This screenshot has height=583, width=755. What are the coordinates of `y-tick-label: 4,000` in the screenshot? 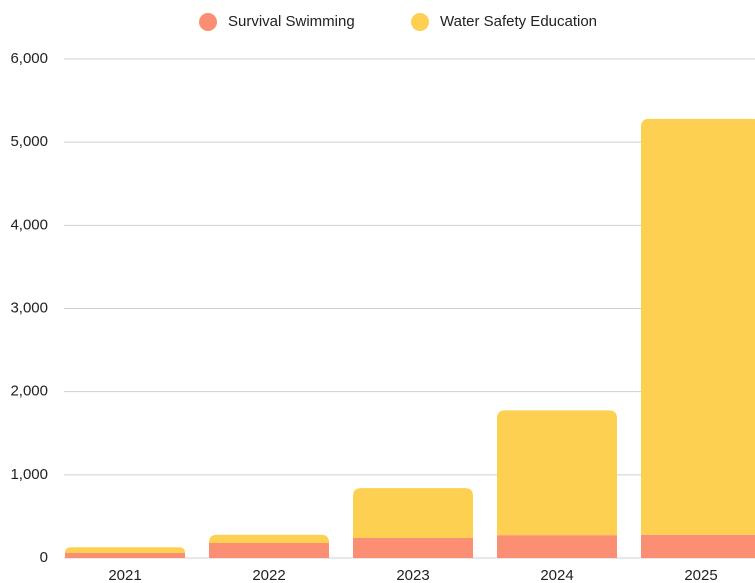 It's located at (29, 224).